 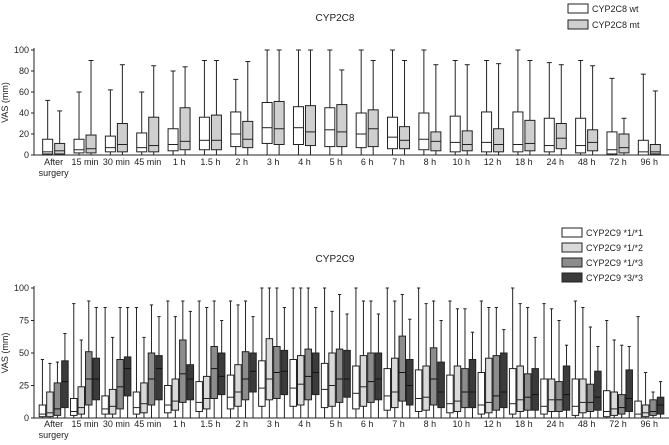 What do you see at coordinates (116, 162) in the screenshot?
I see `x-tick-label: 30 min` at bounding box center [116, 162].